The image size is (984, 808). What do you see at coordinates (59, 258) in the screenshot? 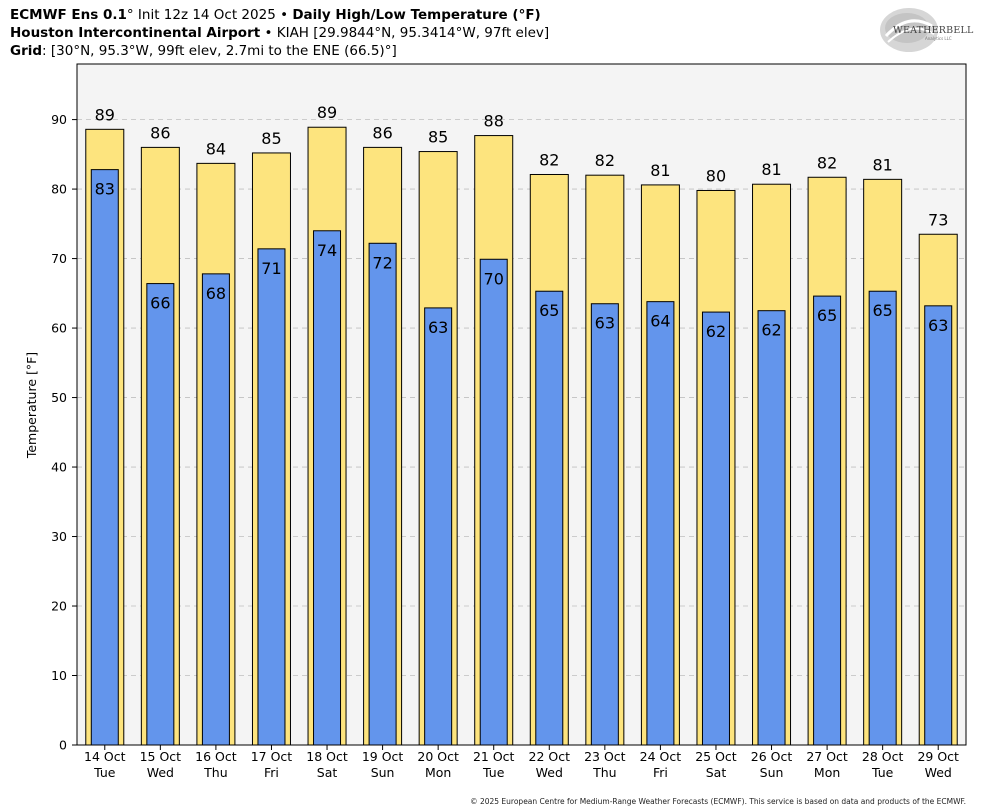
I see `y-tick-label: 70` at bounding box center [59, 258].